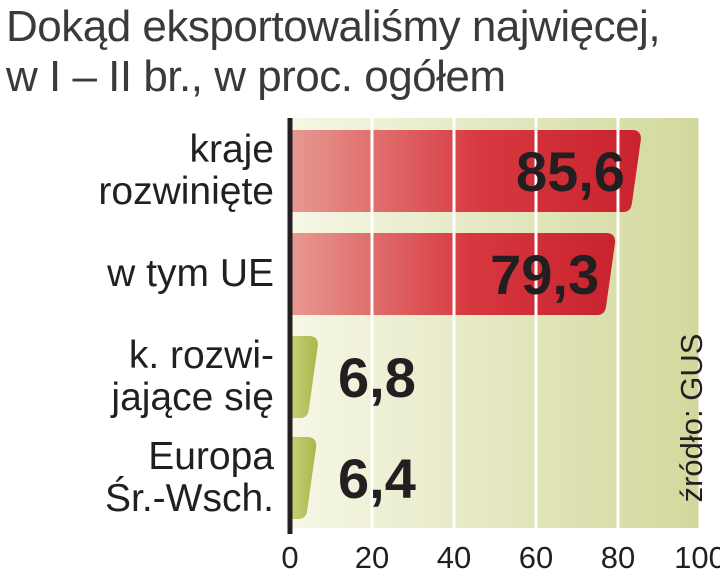 This screenshot has width=720, height=577. Describe the element at coordinates (289, 557) in the screenshot. I see `x-tick-label: 0` at that location.